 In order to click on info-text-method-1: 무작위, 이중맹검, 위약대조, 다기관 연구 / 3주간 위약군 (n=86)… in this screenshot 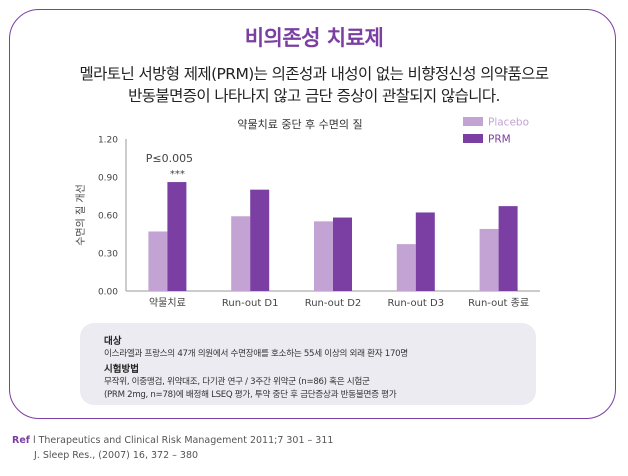, I will do `click(237, 382)`.